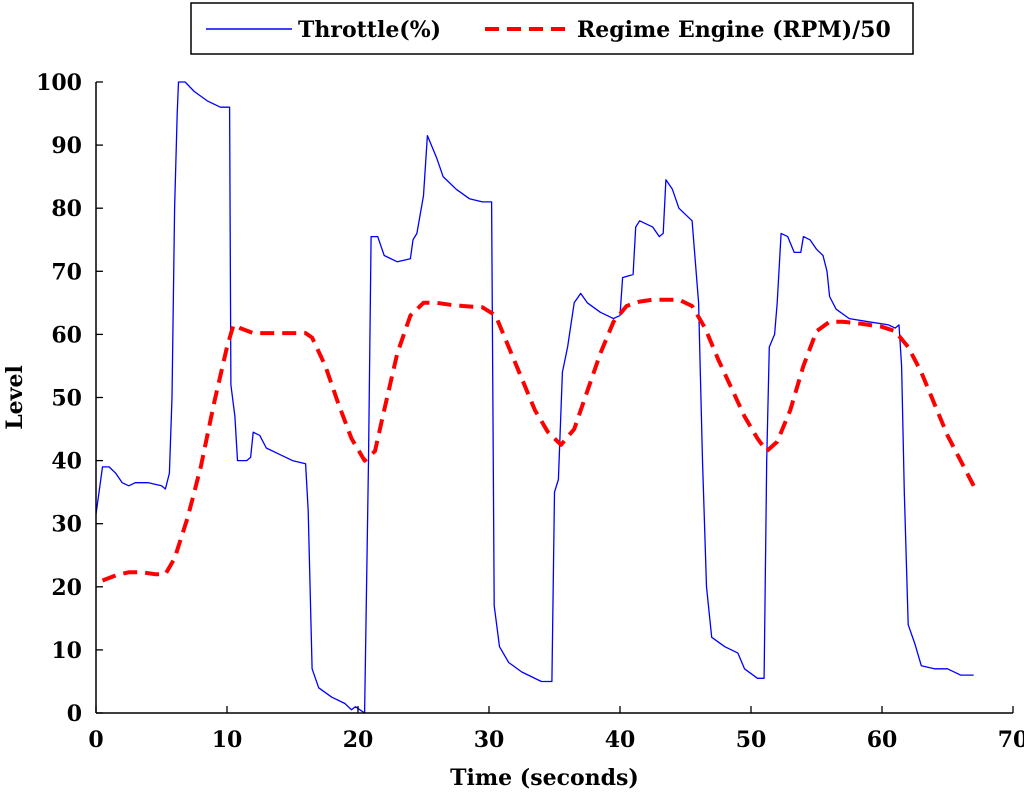  Describe the element at coordinates (95, 740) in the screenshot. I see `x-tick-label: 0` at that location.